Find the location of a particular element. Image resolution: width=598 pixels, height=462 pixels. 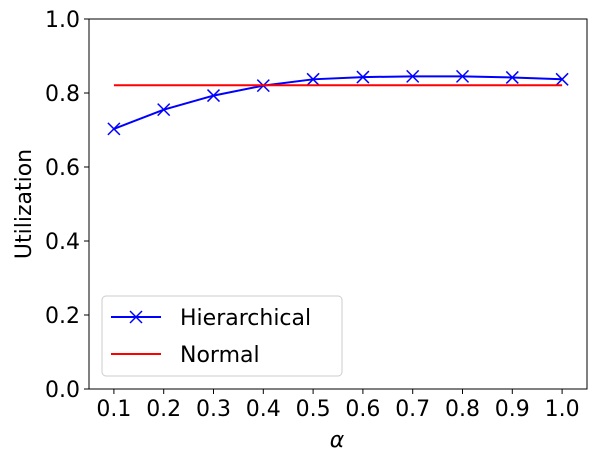

legend-box is located at coordinates (222, 336).